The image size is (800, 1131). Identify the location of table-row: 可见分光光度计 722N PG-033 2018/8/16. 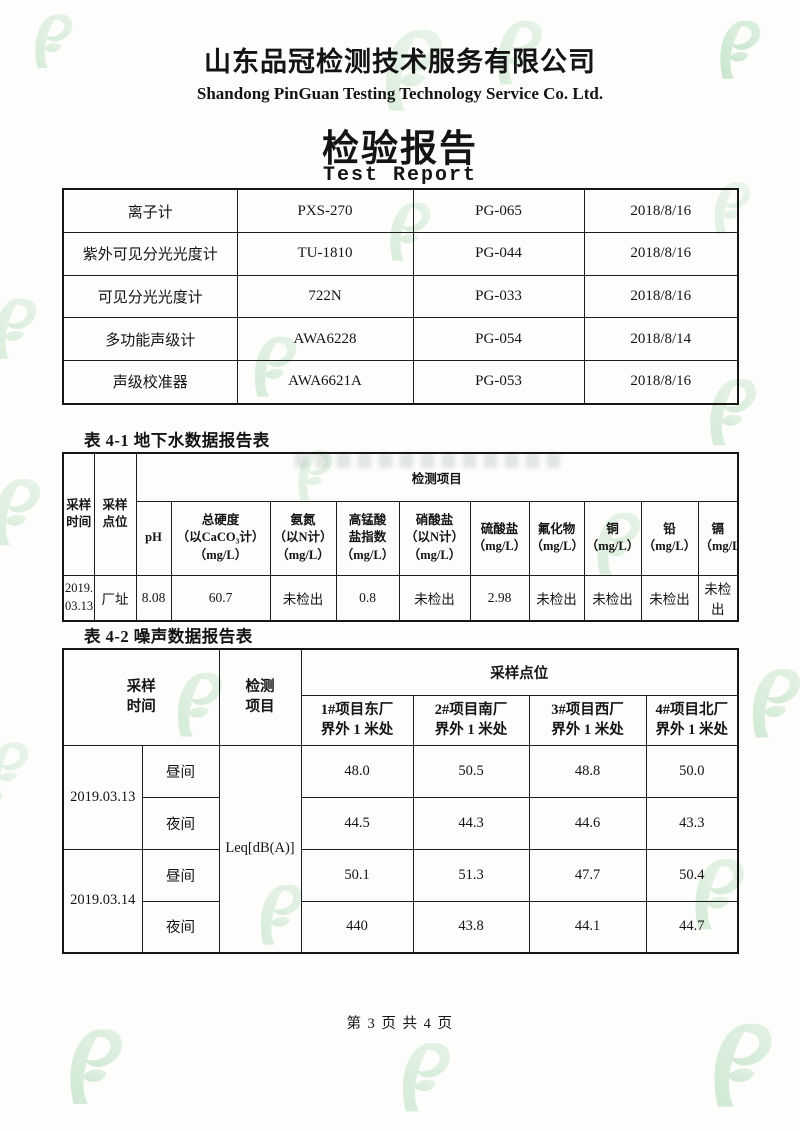
(400, 296).